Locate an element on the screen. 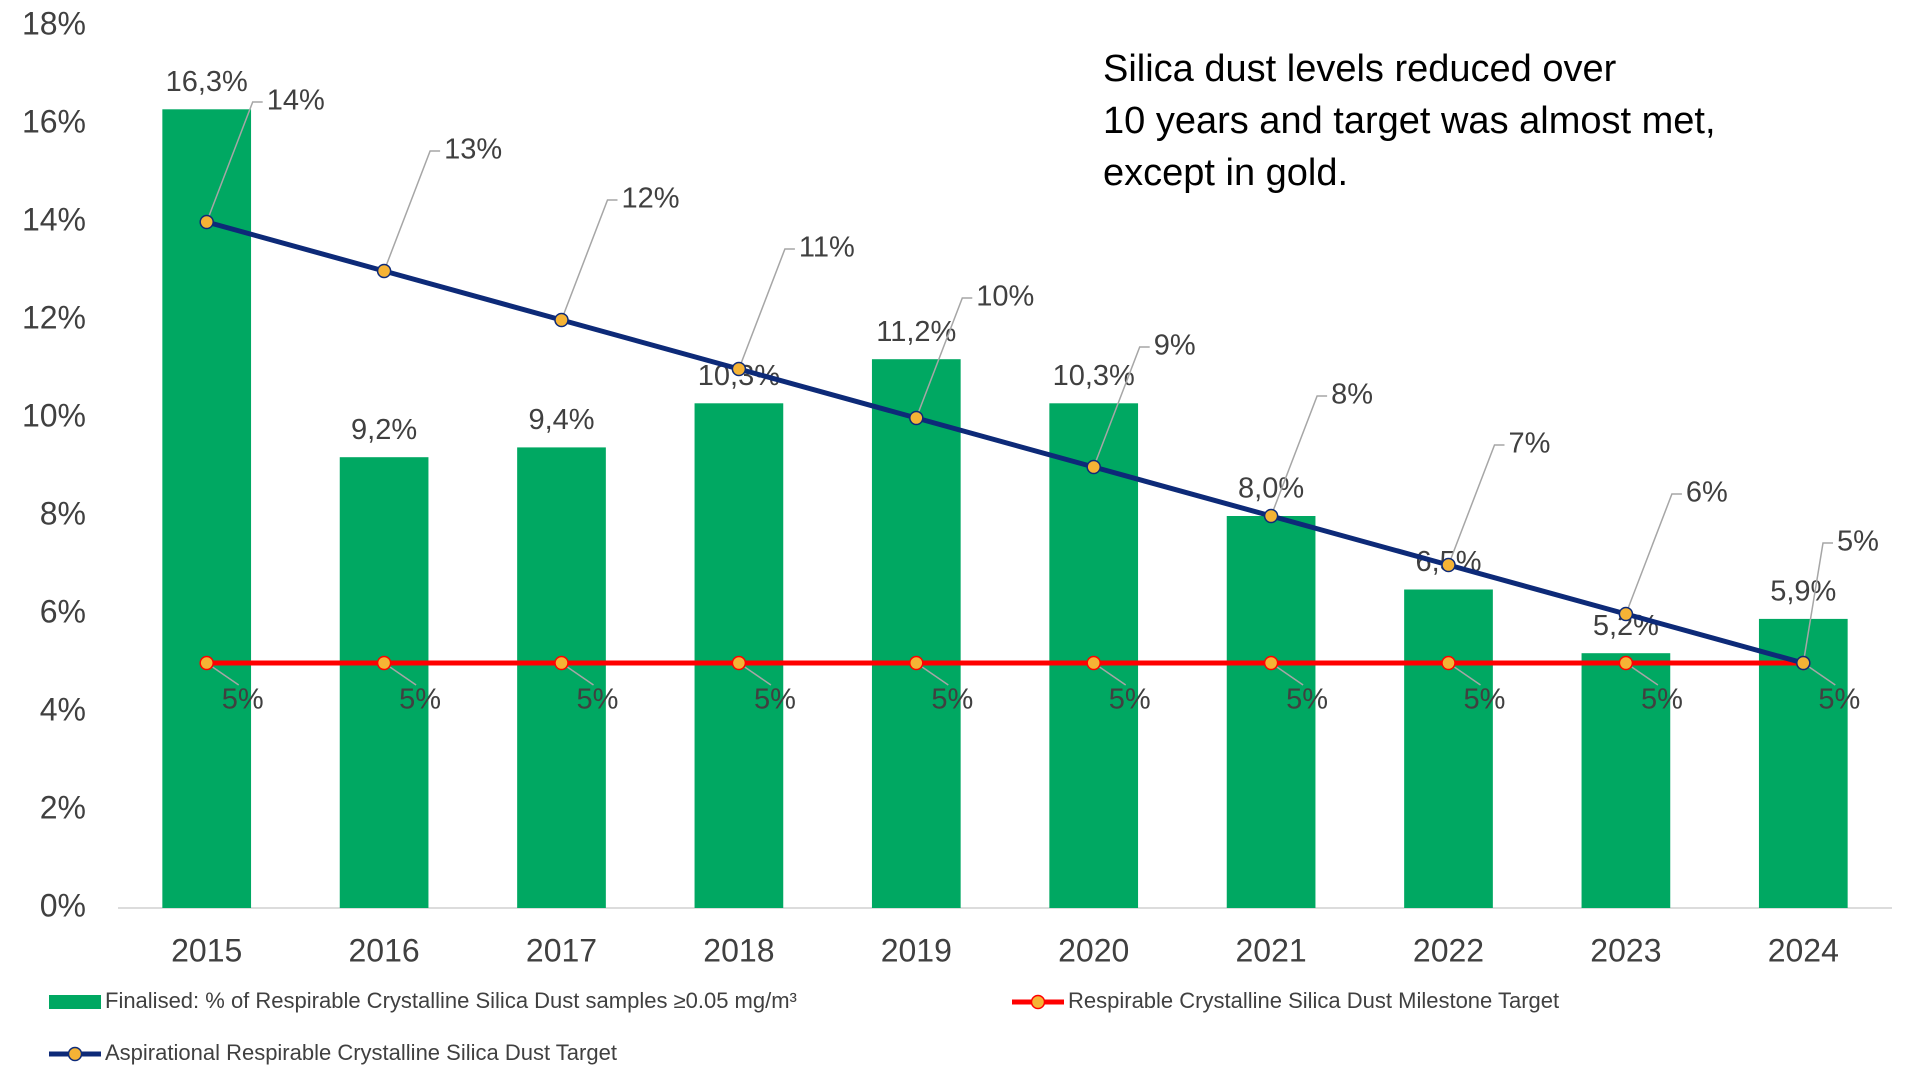 This screenshot has width=1905, height=1066. annotation: 10 years and target was almost met, is located at coordinates (1409, 121).